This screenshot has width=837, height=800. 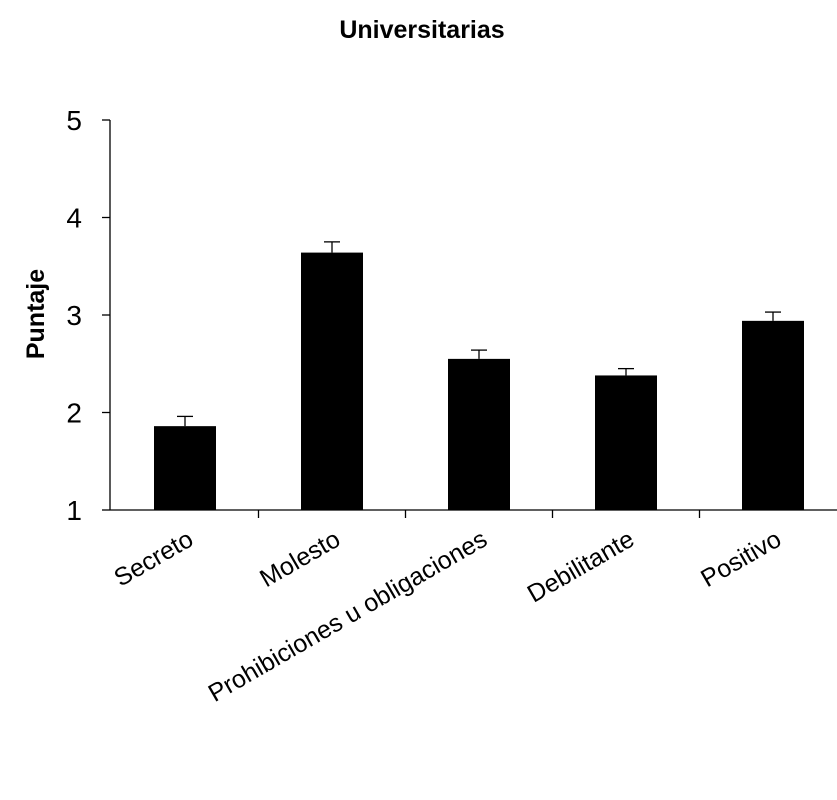 I want to click on category-label: Secreto, so click(x=153, y=558).